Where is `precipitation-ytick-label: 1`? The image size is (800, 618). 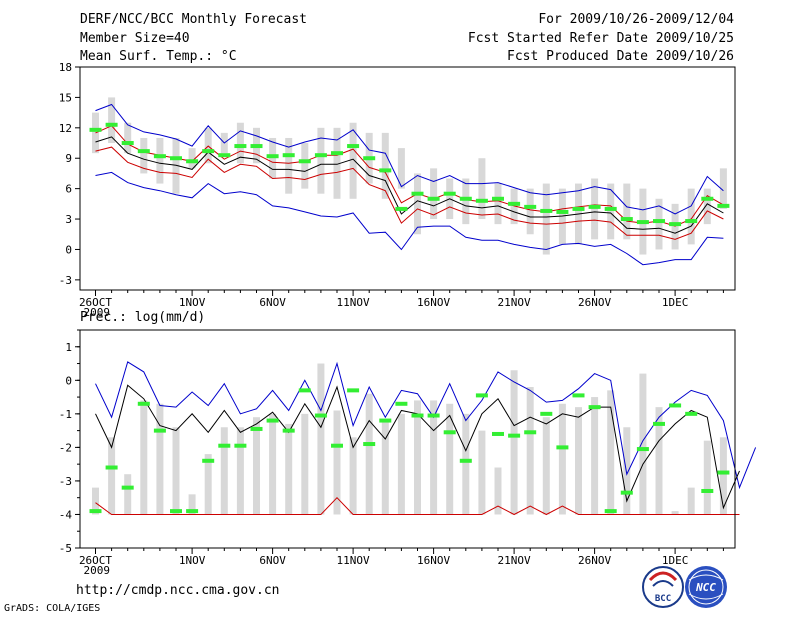 precipitation-ytick-label: 1 is located at coordinates (68, 347).